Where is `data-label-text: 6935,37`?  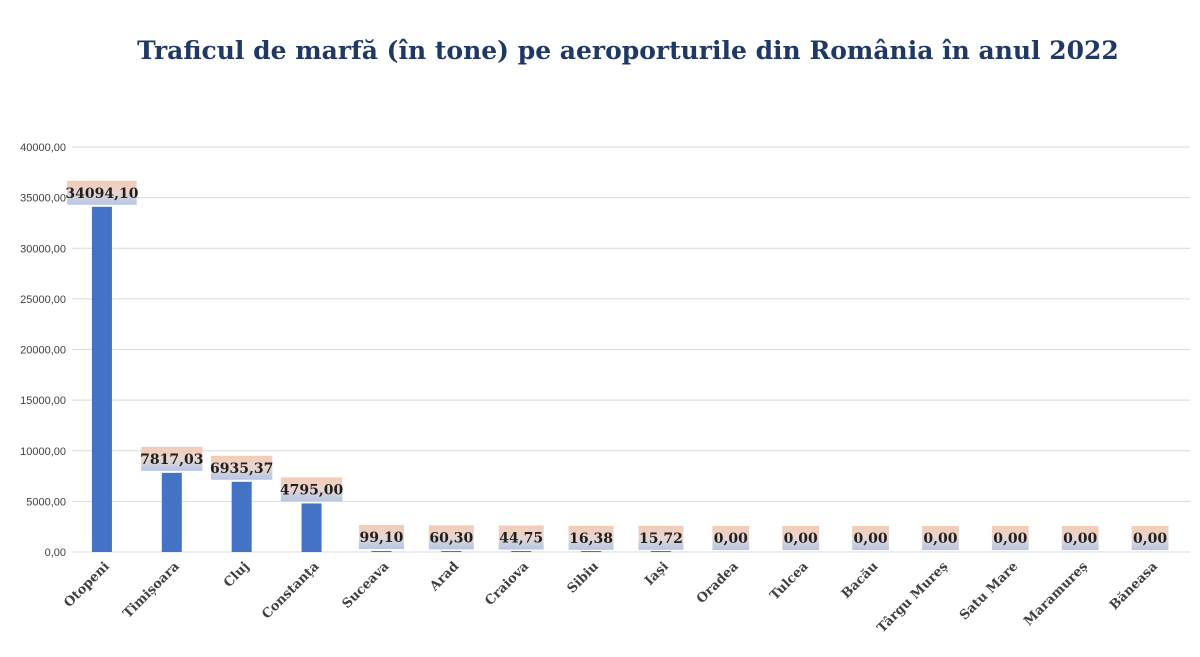 data-label-text: 6935,37 is located at coordinates (241, 469).